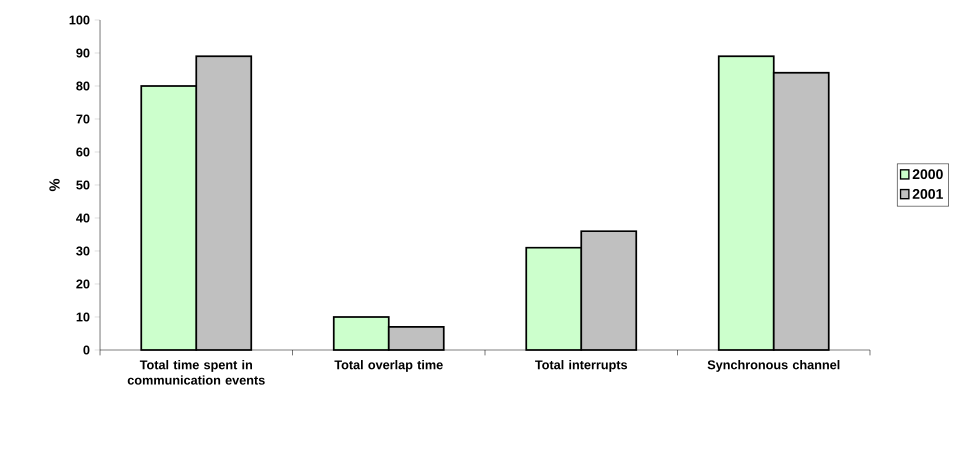  Describe the element at coordinates (927, 194) in the screenshot. I see `legend-label: 2001` at that location.